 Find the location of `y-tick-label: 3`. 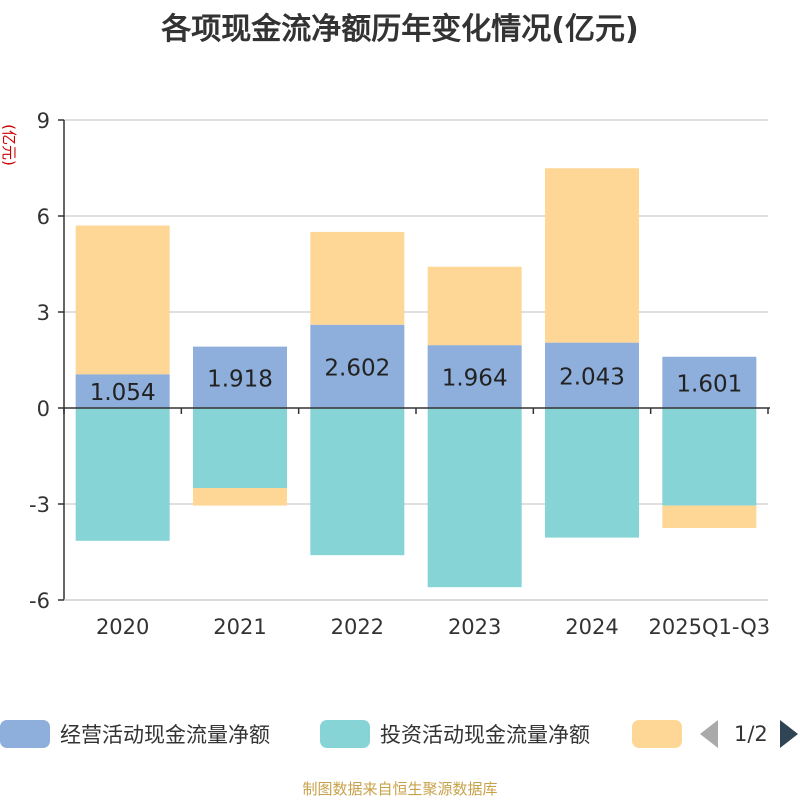

y-tick-label: 3 is located at coordinates (43, 313).